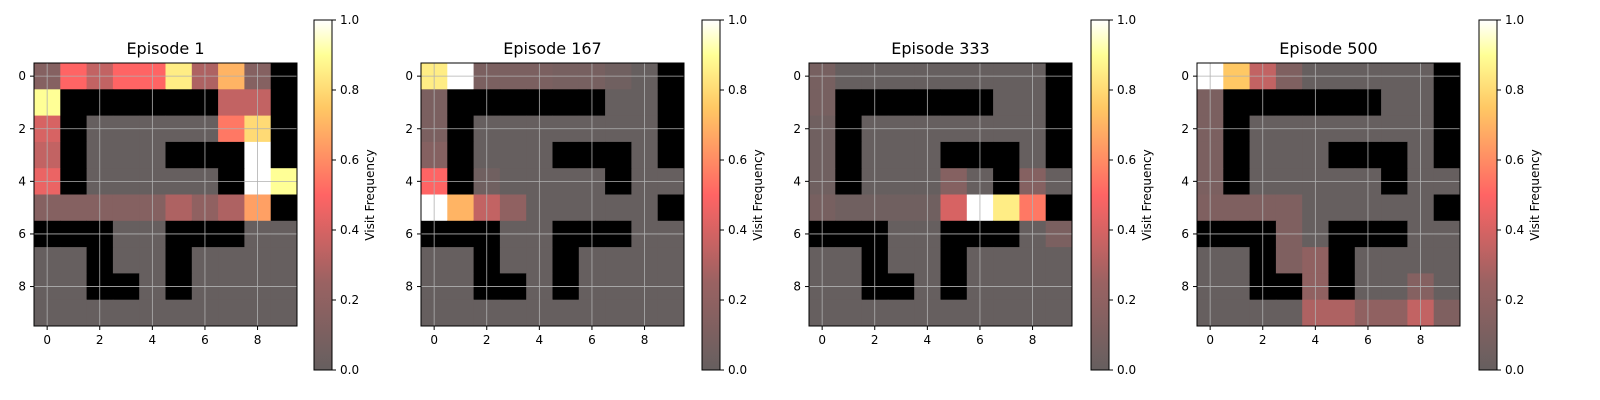 This screenshot has width=1600, height=400. Describe the element at coordinates (165, 48) in the screenshot. I see `panel-title: Episode 1` at that location.